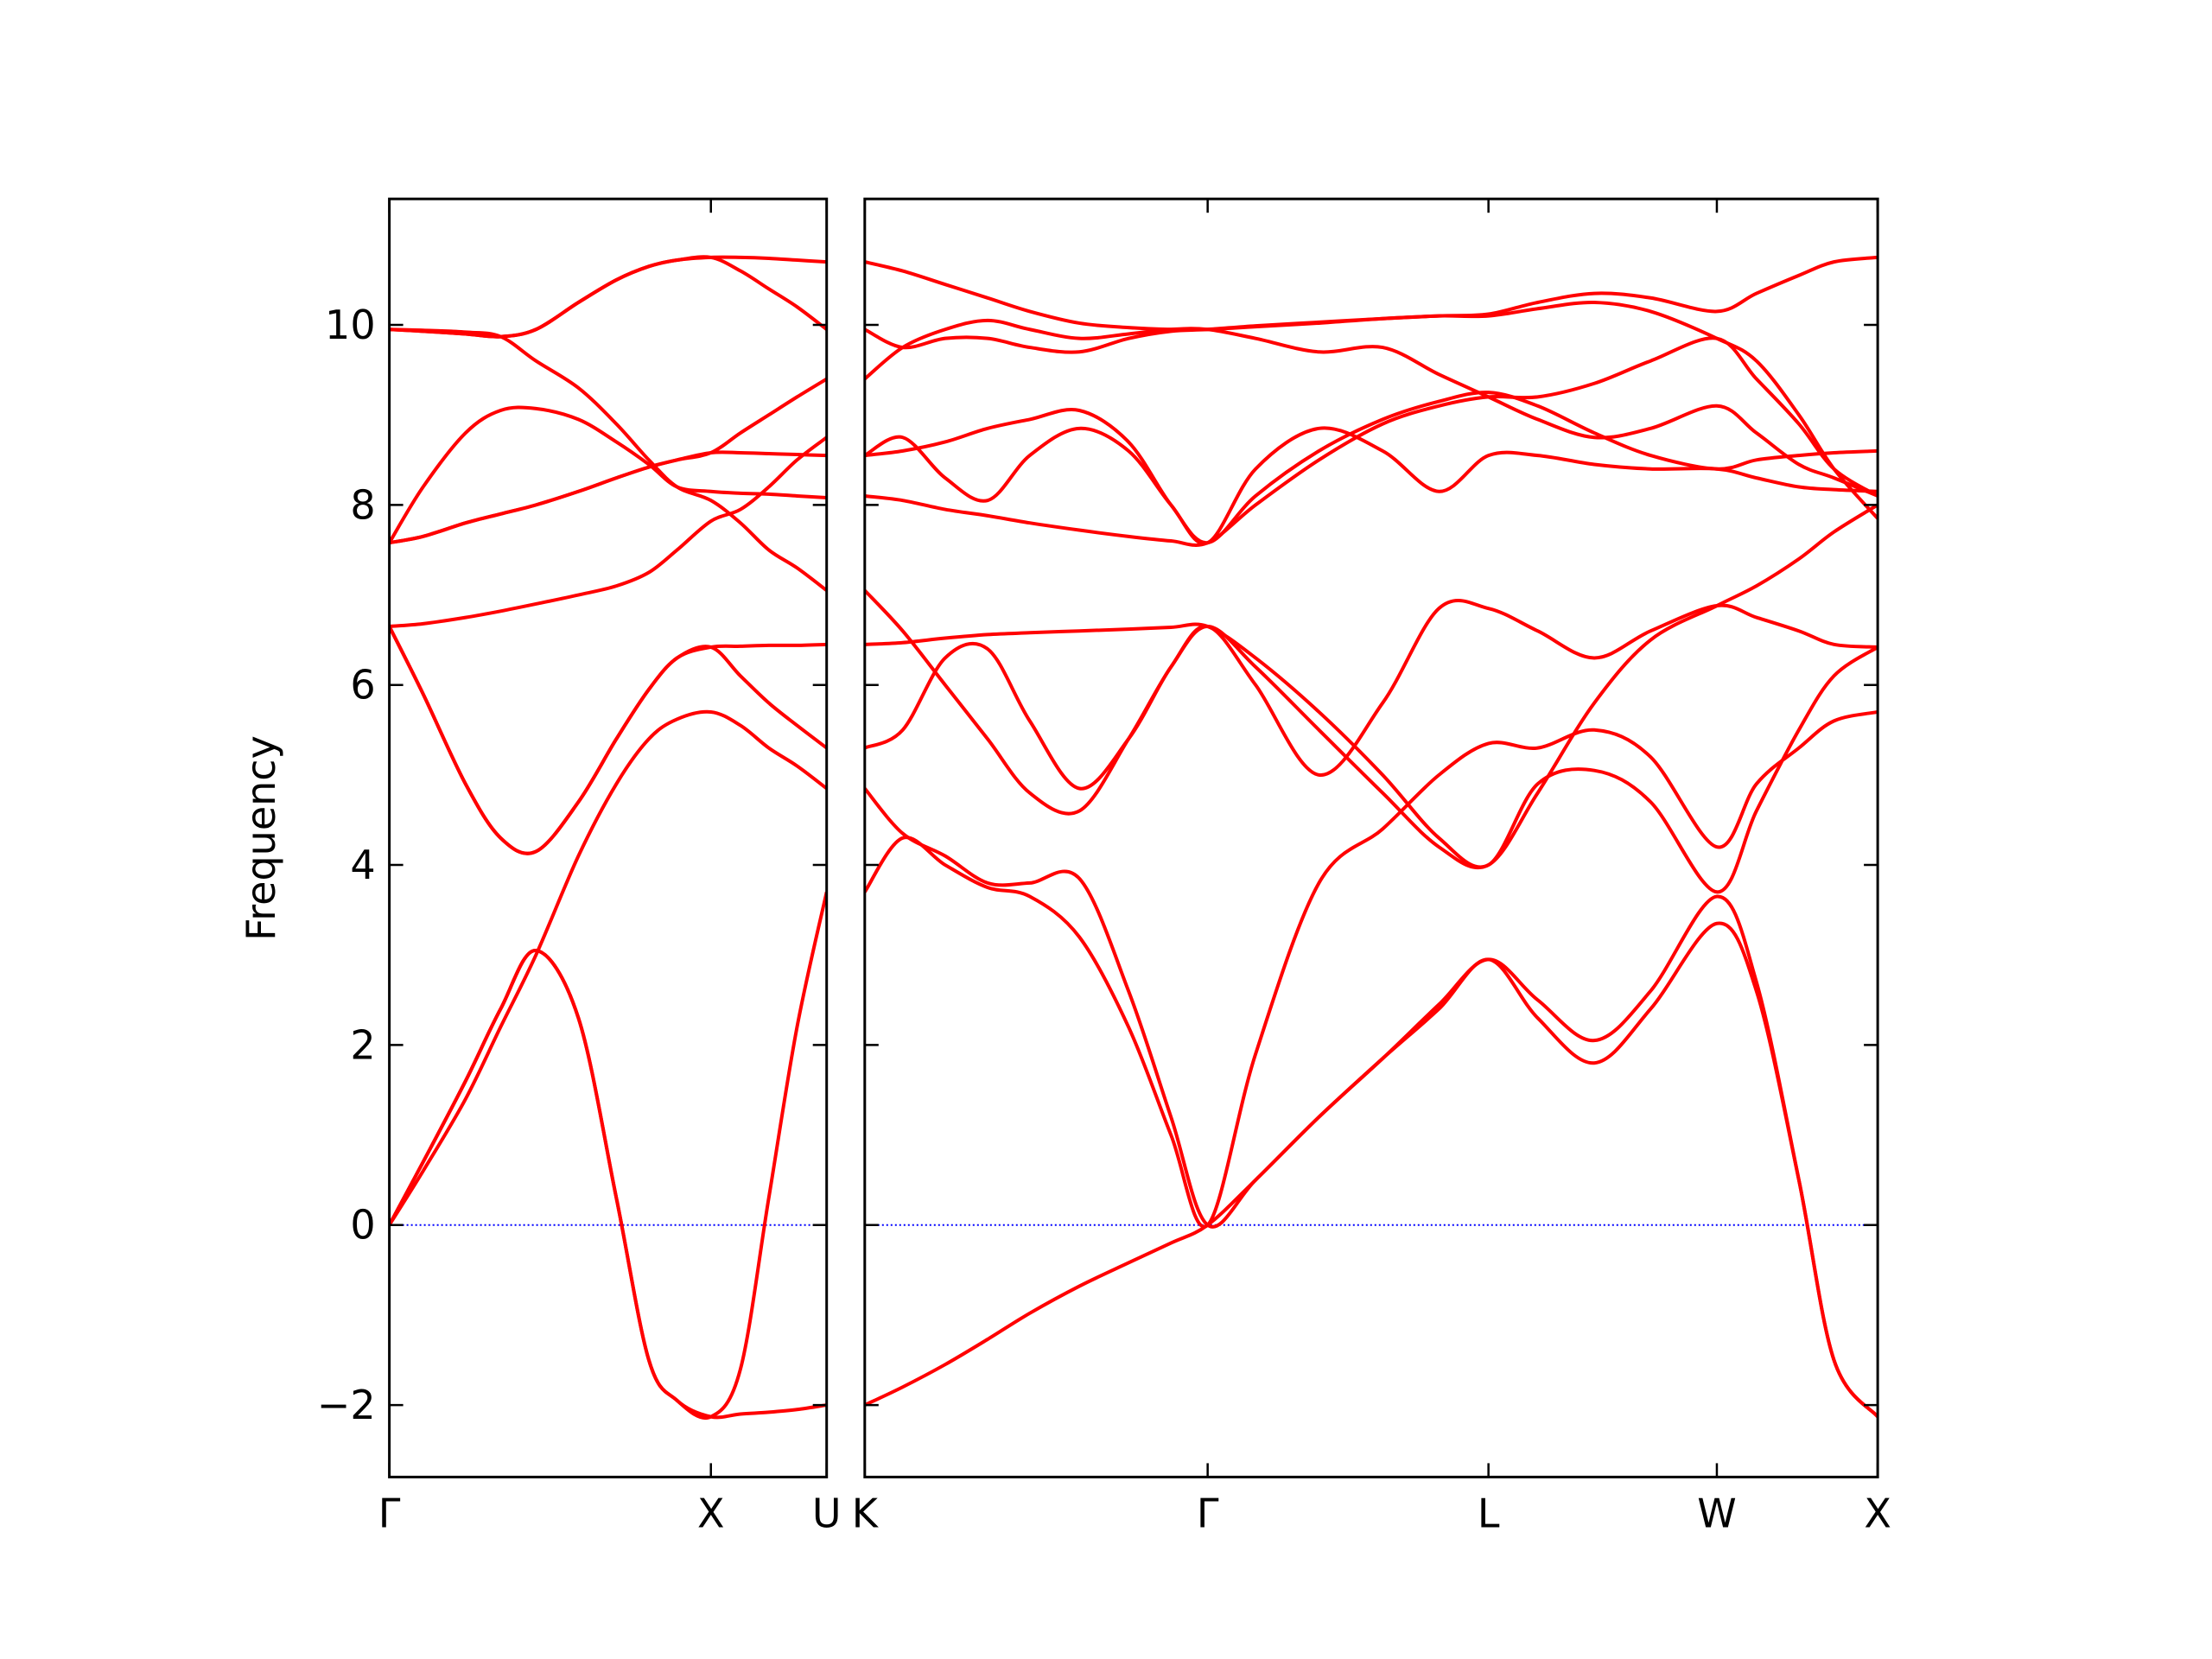 The width and height of the screenshot is (2212, 1659). What do you see at coordinates (362, 865) in the screenshot?
I see `y-tick-label: 4` at bounding box center [362, 865].